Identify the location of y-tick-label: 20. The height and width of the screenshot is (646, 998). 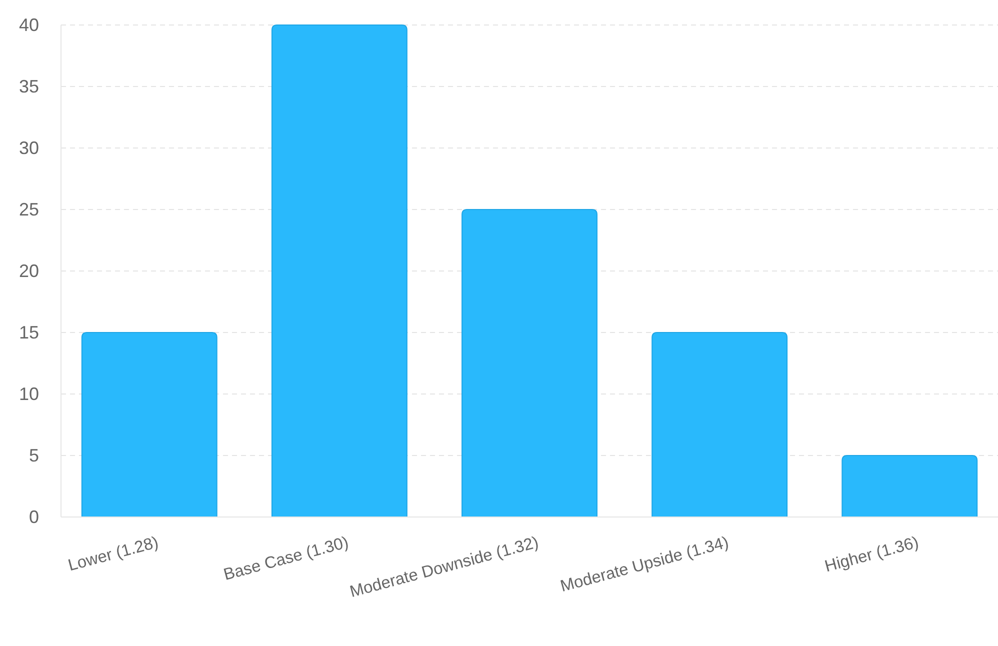
(28, 270).